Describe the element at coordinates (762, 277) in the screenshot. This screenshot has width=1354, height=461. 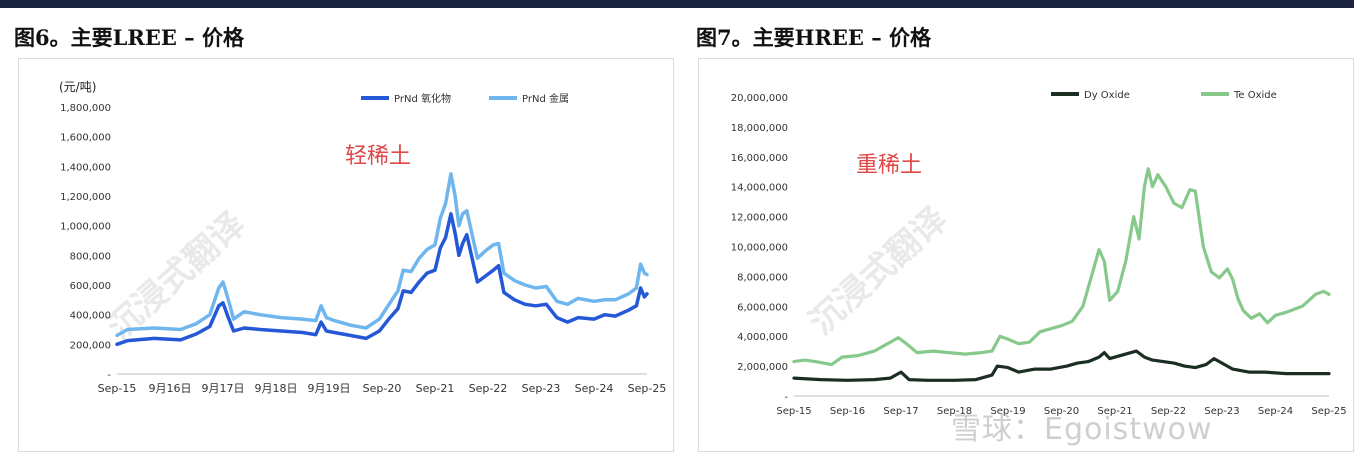
I see `y-tick-label: 8,000,000` at that location.